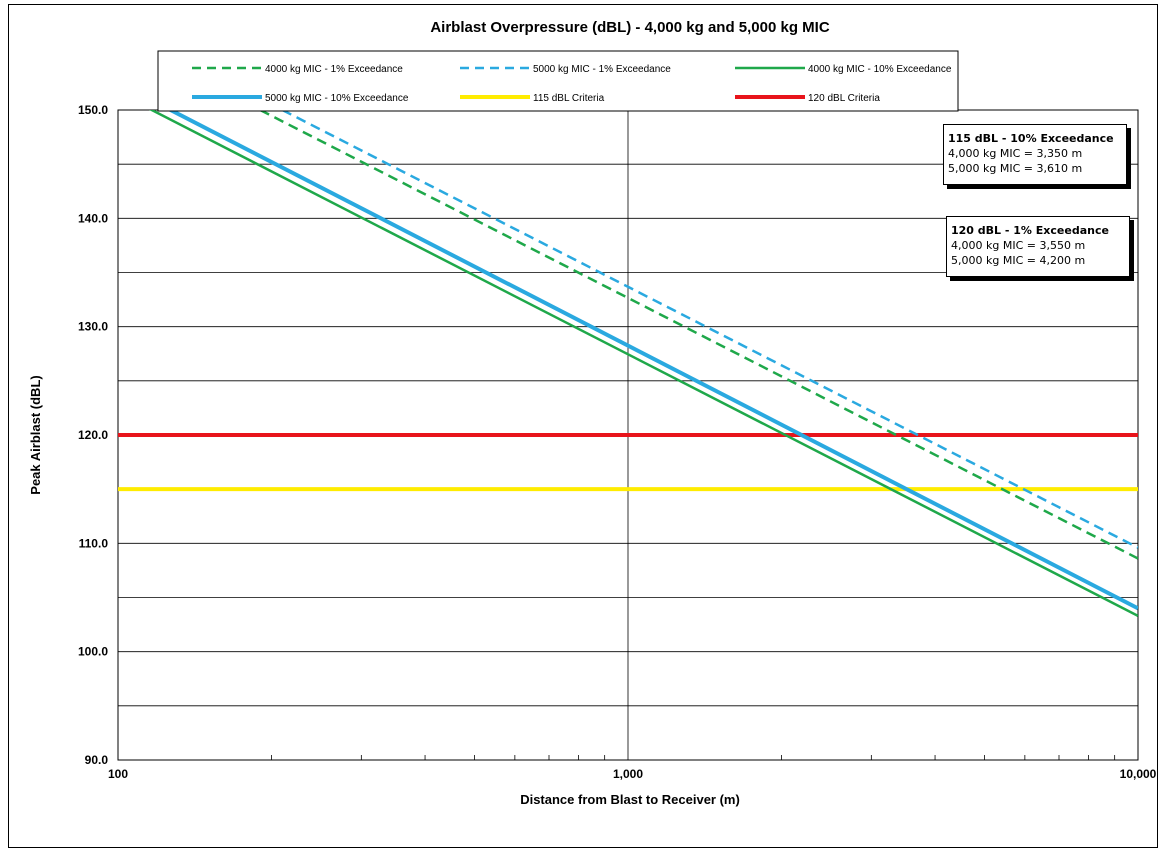 The image size is (1163, 852). Describe the element at coordinates (1031, 138) in the screenshot. I see `annotation-1-title: 115 dBL - 10% Exceedance` at that location.